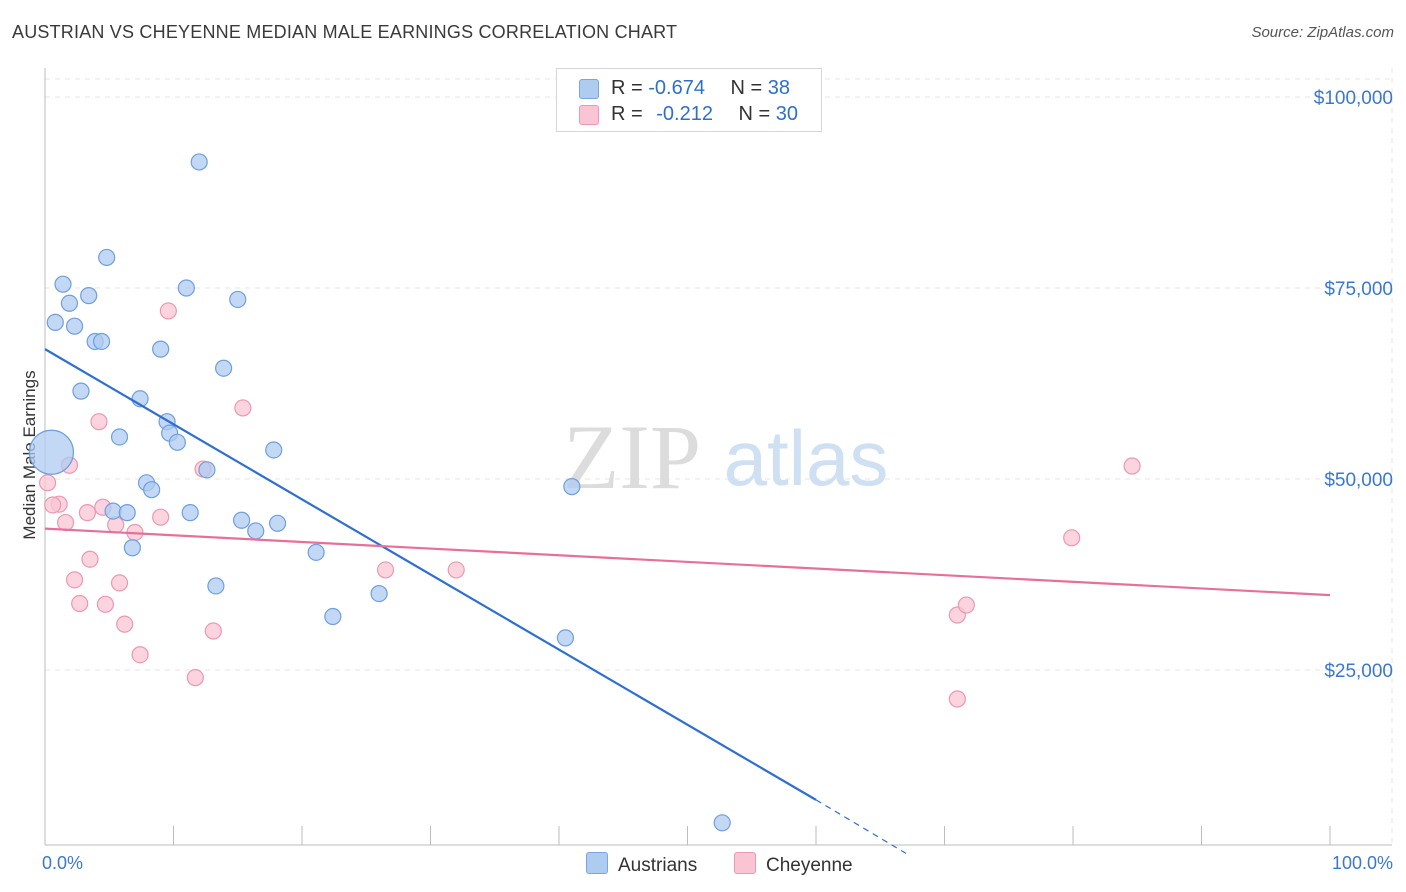 The height and width of the screenshot is (892, 1406). I want to click on y-tick-label: $25,000, so click(1358, 671).